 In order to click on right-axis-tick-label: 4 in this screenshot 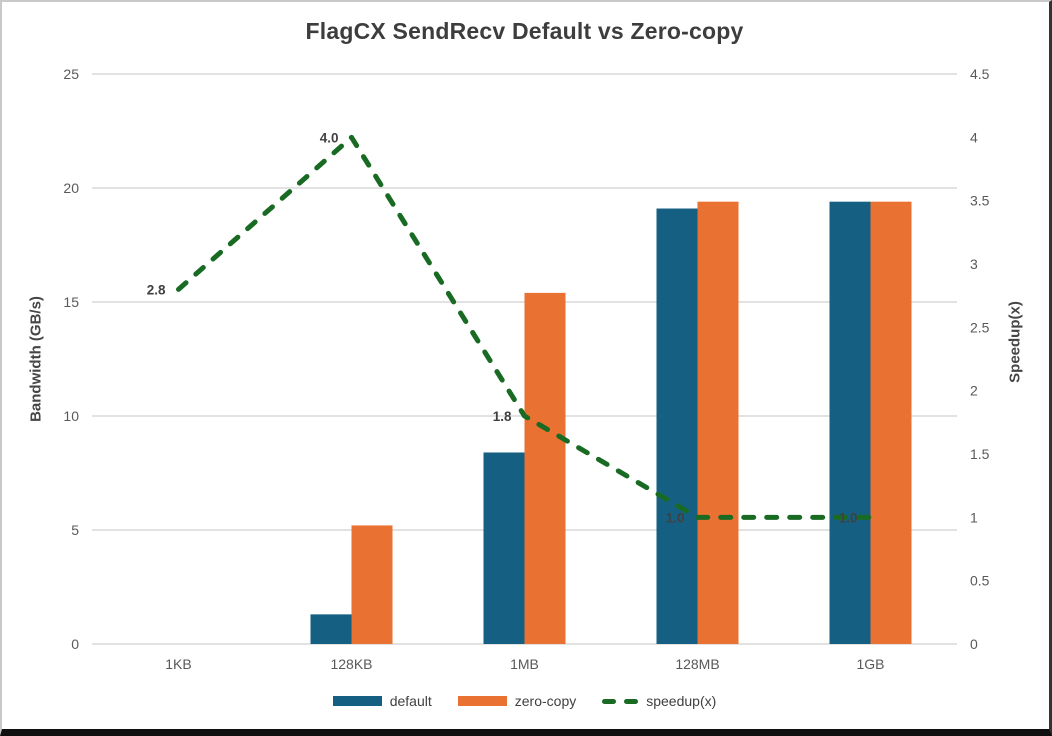, I will do `click(974, 137)`.